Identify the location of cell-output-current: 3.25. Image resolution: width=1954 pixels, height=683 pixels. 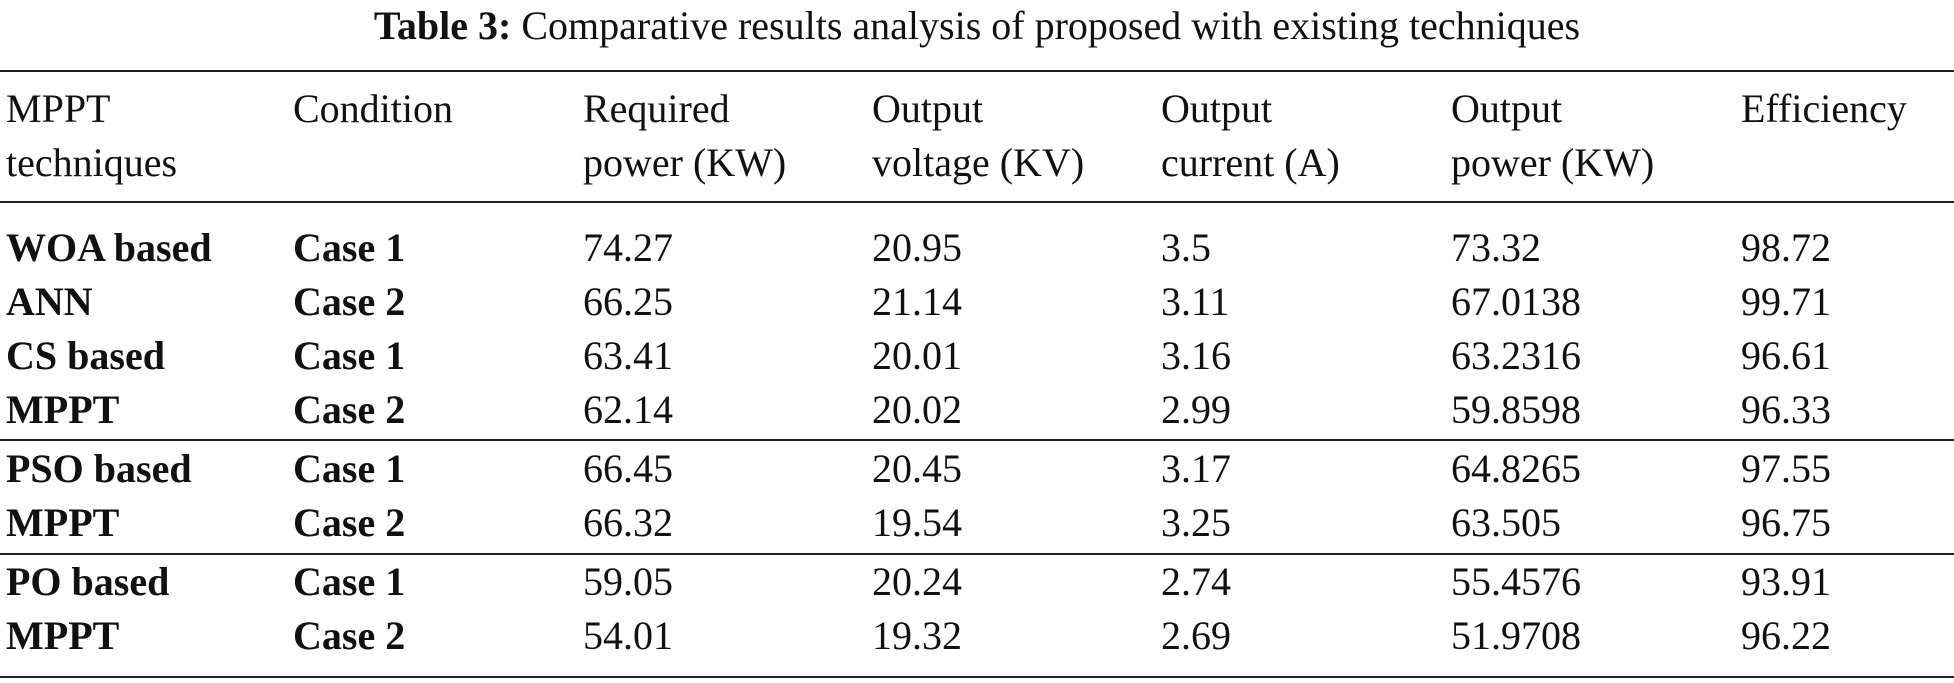
(1196, 522).